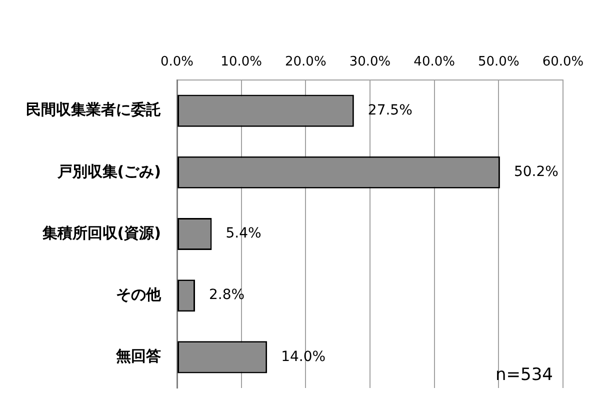 The height and width of the screenshot is (415, 600). Describe the element at coordinates (390, 110) in the screenshot. I see `data-label: 27.5%` at that location.